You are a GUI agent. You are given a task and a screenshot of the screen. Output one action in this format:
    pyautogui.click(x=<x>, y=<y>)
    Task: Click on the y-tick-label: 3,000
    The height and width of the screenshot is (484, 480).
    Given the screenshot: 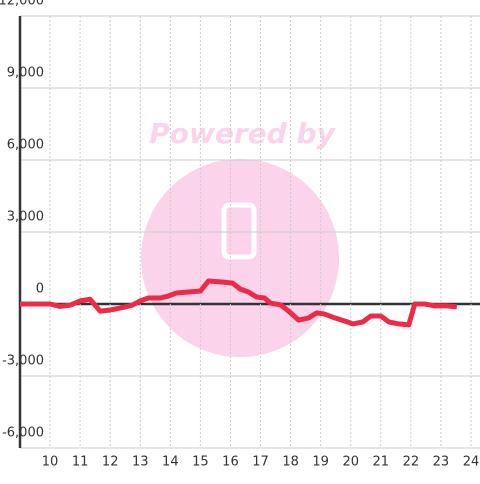 What is the action you would take?
    pyautogui.click(x=25, y=217)
    